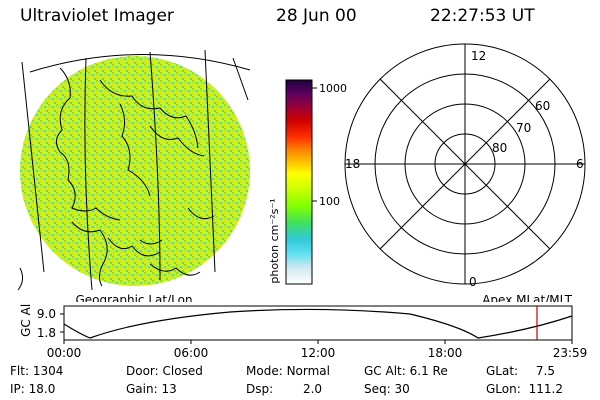 Image resolution: width=600 pixels, height=400 pixels. Describe the element at coordinates (352, 164) in the screenshot. I see `mlt-label-left: 18` at that location.